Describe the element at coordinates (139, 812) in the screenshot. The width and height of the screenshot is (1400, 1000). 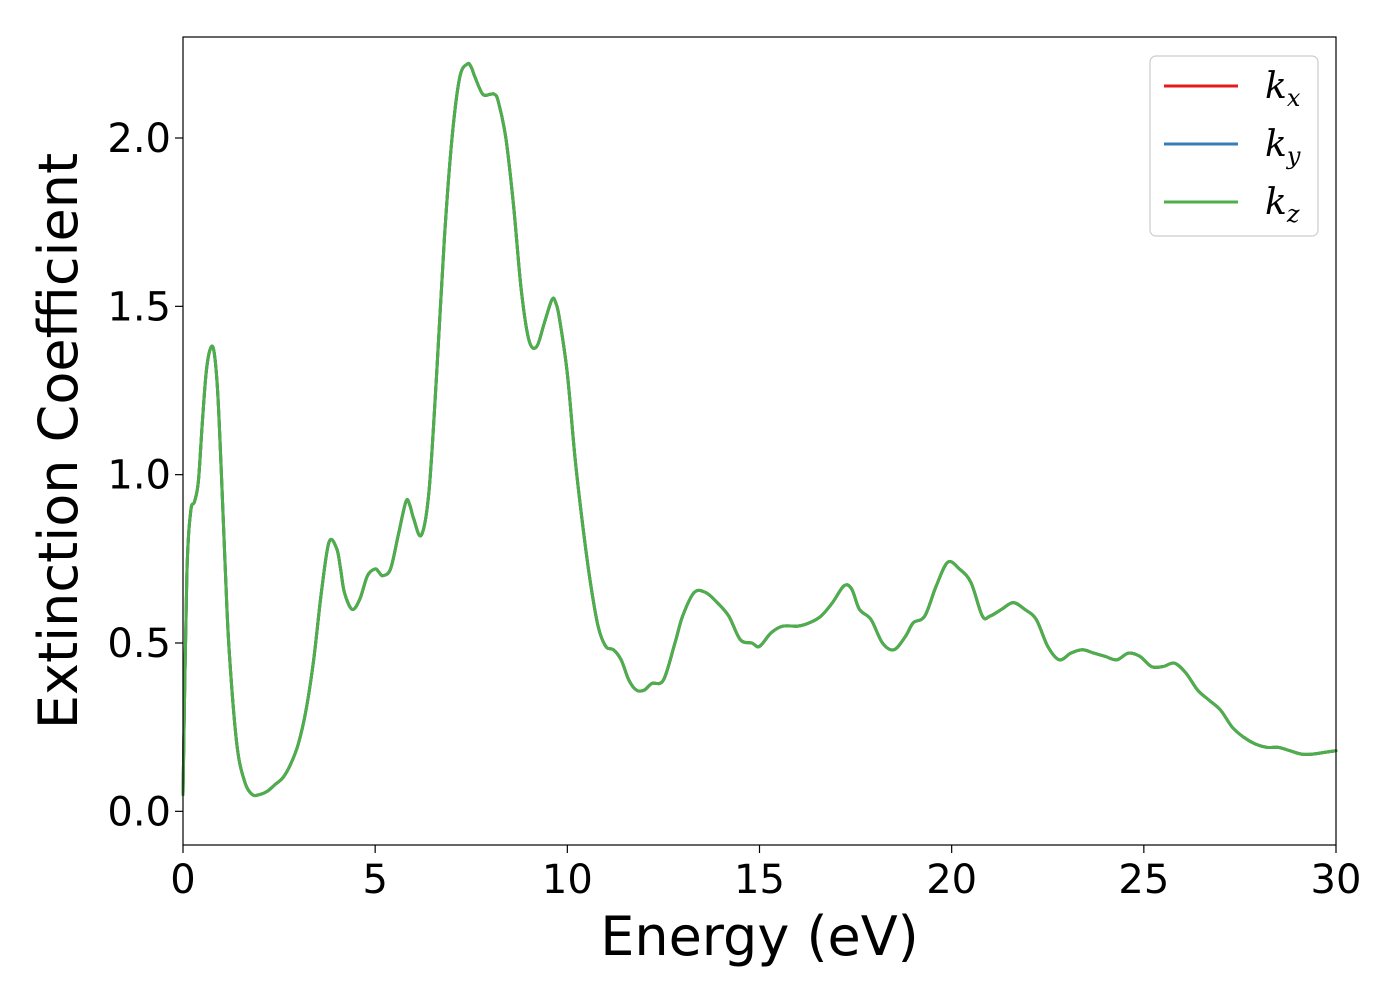
I see `y-tick-label: 0.0` at that location.